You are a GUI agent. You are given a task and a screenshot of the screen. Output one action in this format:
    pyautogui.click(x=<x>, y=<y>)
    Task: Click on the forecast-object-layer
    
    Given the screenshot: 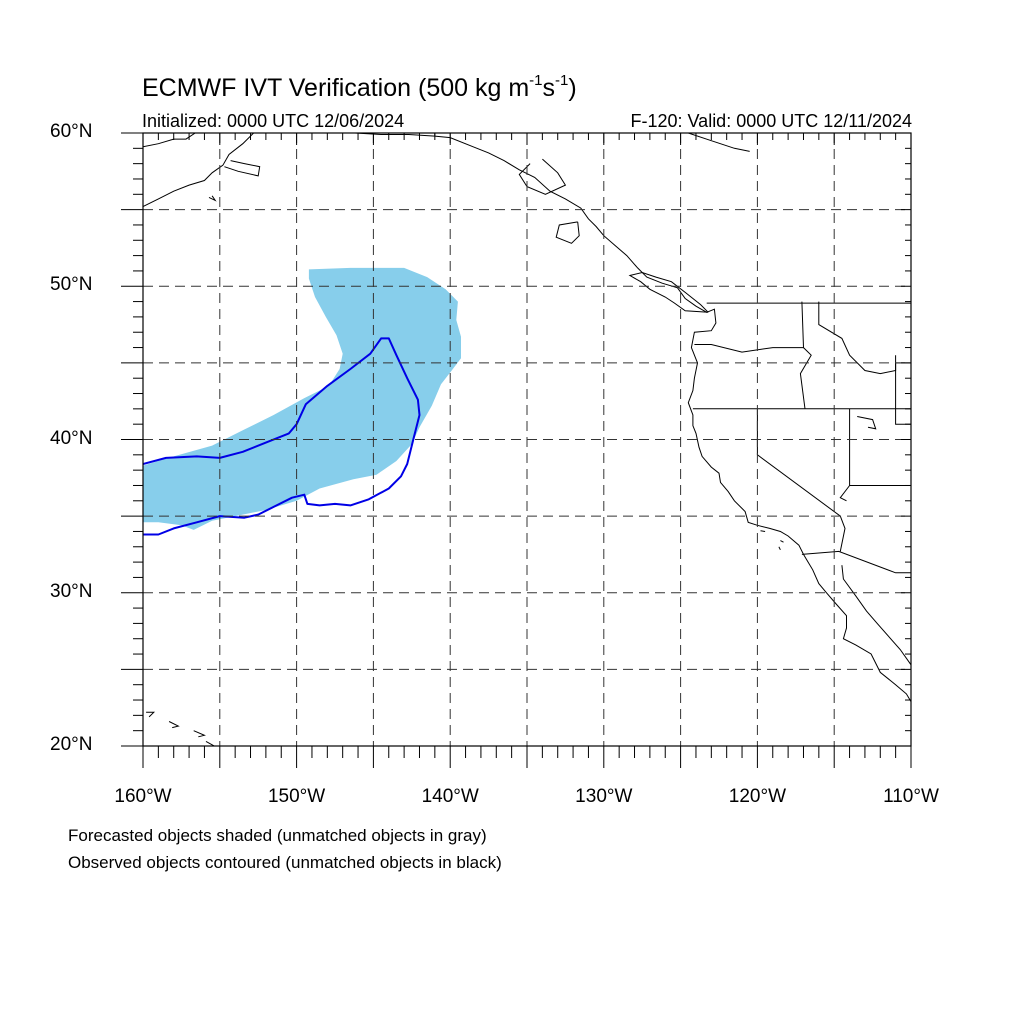 What is the action you would take?
    pyautogui.click(x=302, y=398)
    